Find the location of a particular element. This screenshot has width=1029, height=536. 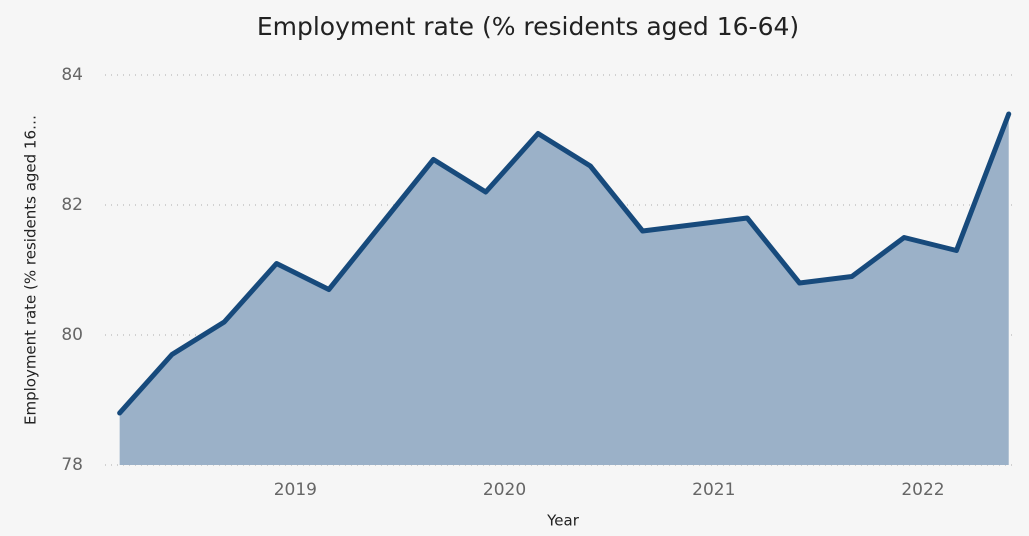

y-tick-label: 82 is located at coordinates (72, 205).